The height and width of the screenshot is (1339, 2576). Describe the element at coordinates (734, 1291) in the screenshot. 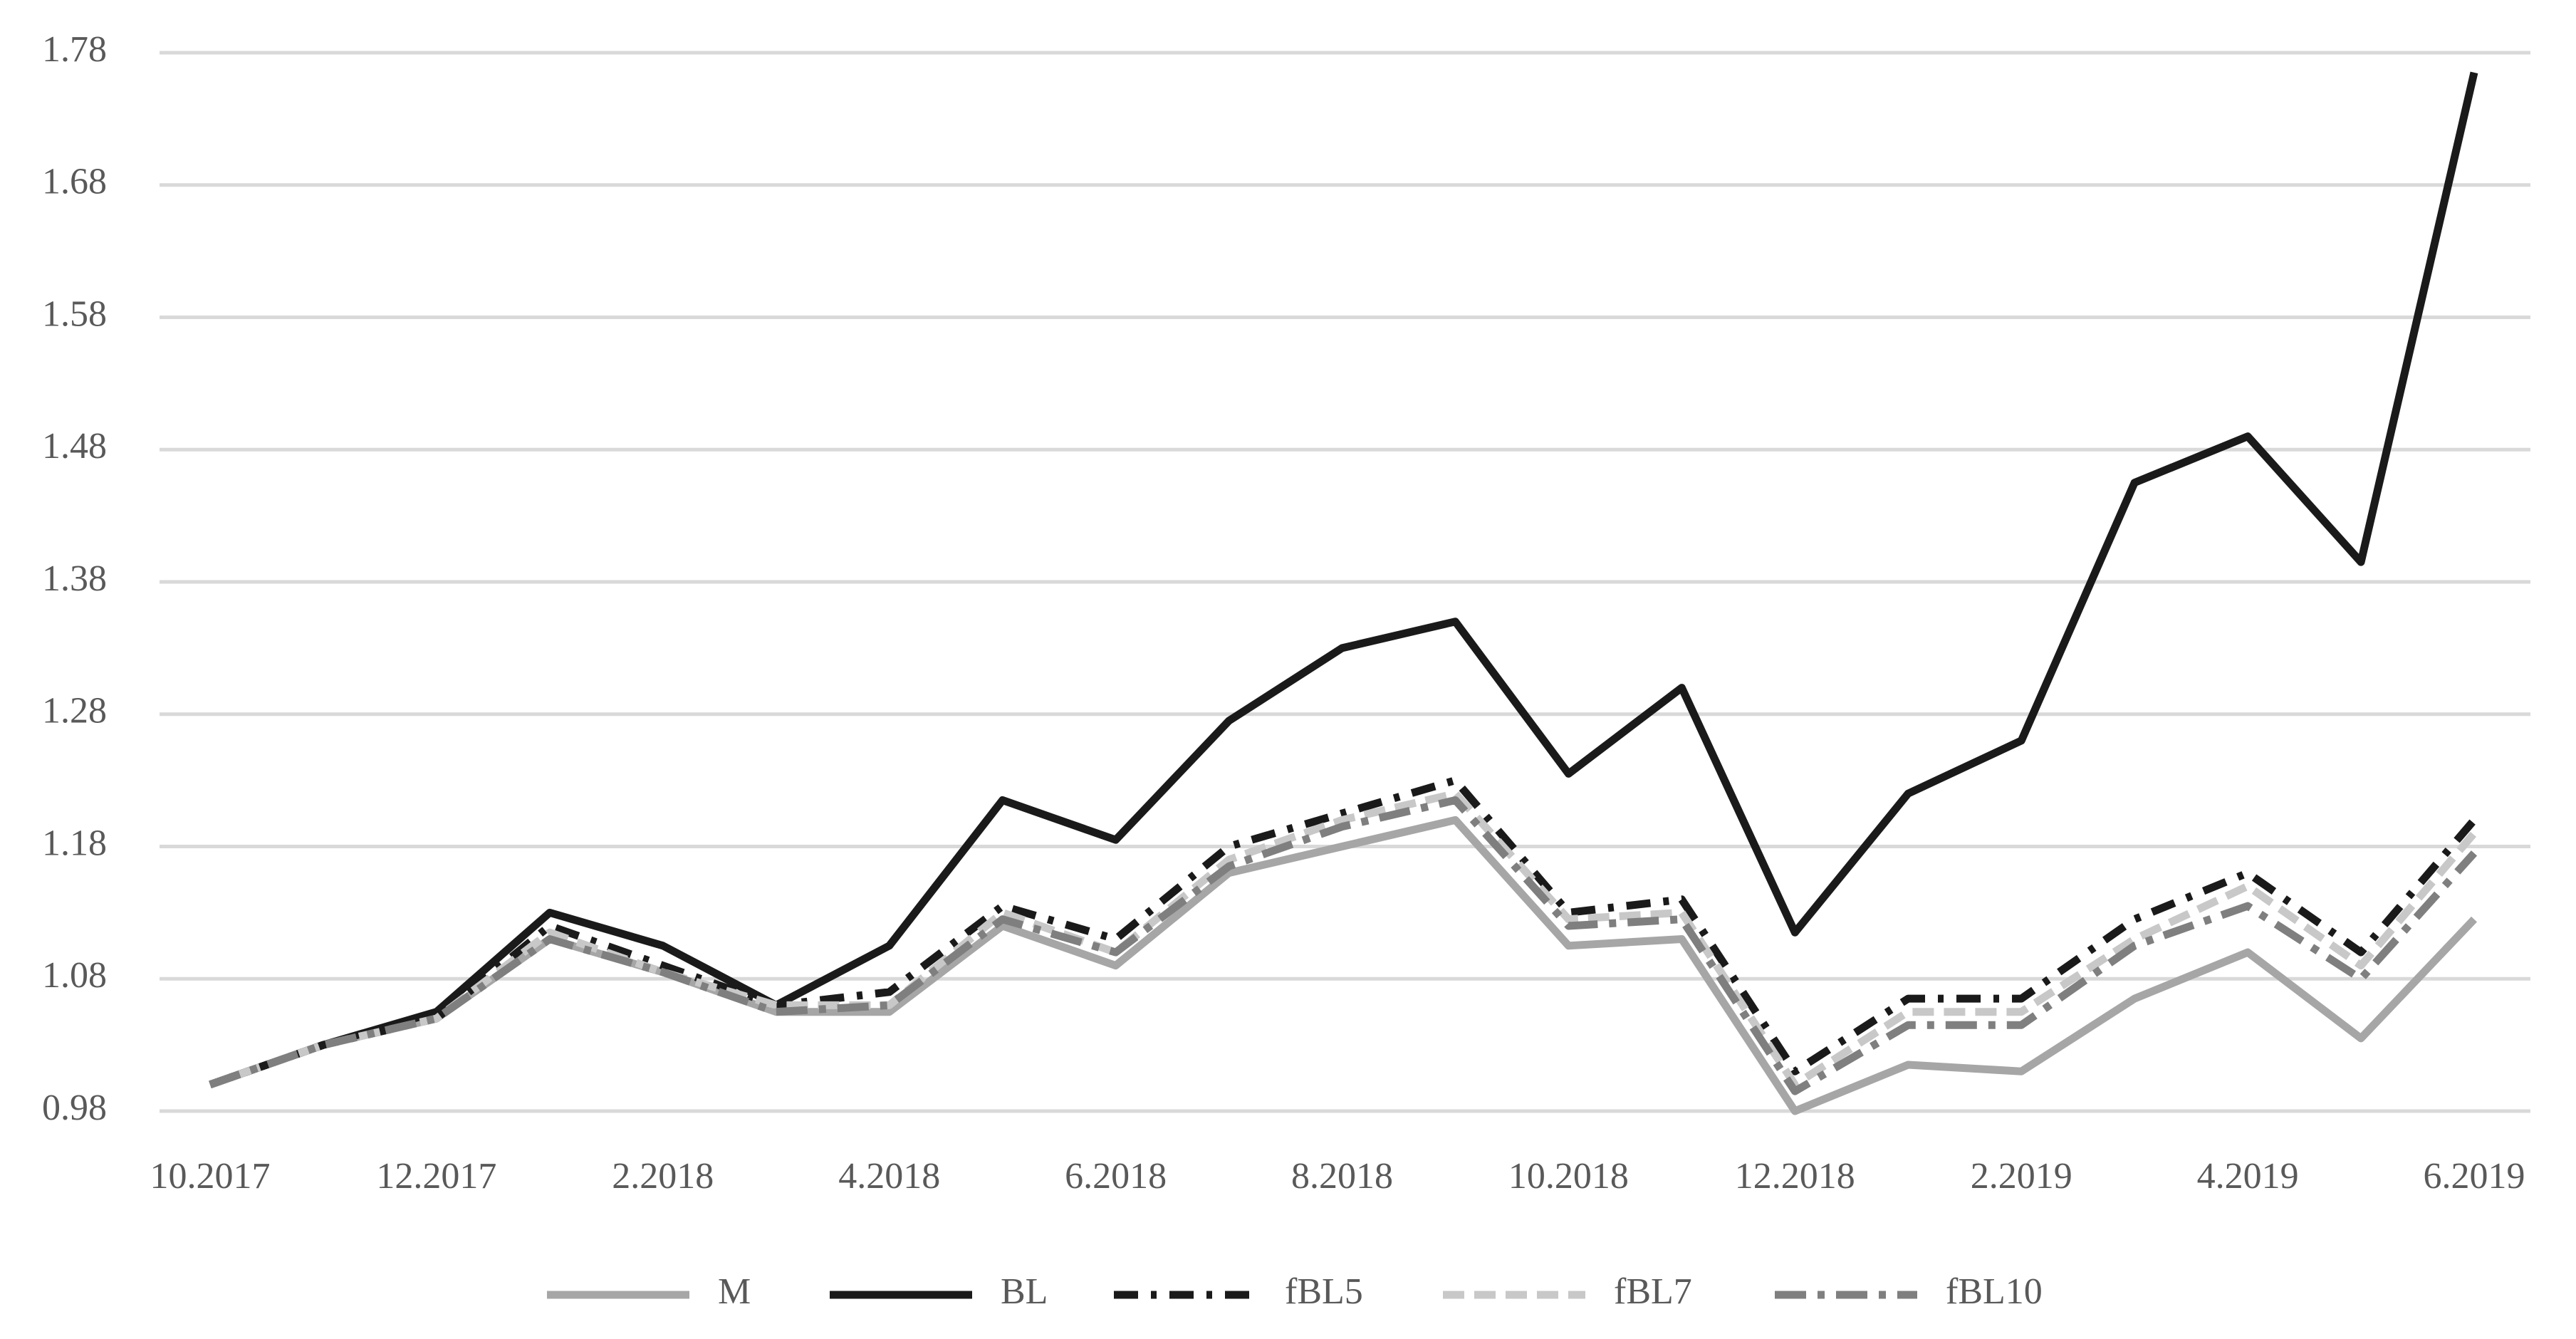

I see `legend-label: M` at that location.